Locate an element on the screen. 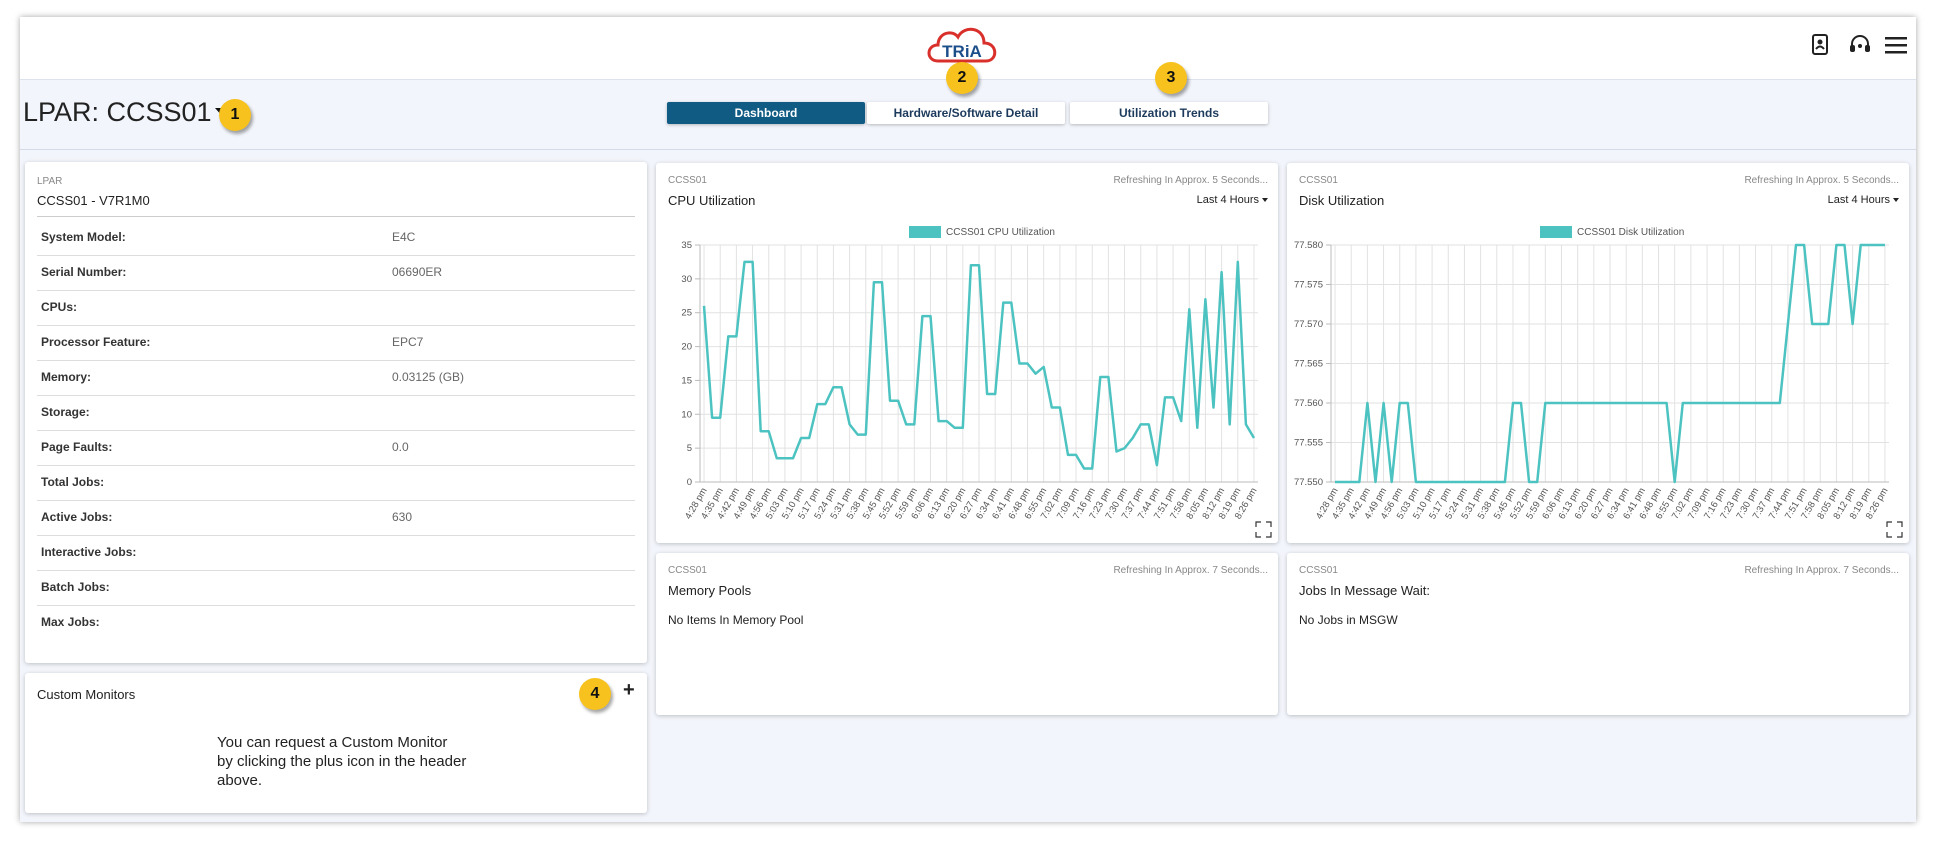  tab: Utilization Trends is located at coordinates (1169, 113).